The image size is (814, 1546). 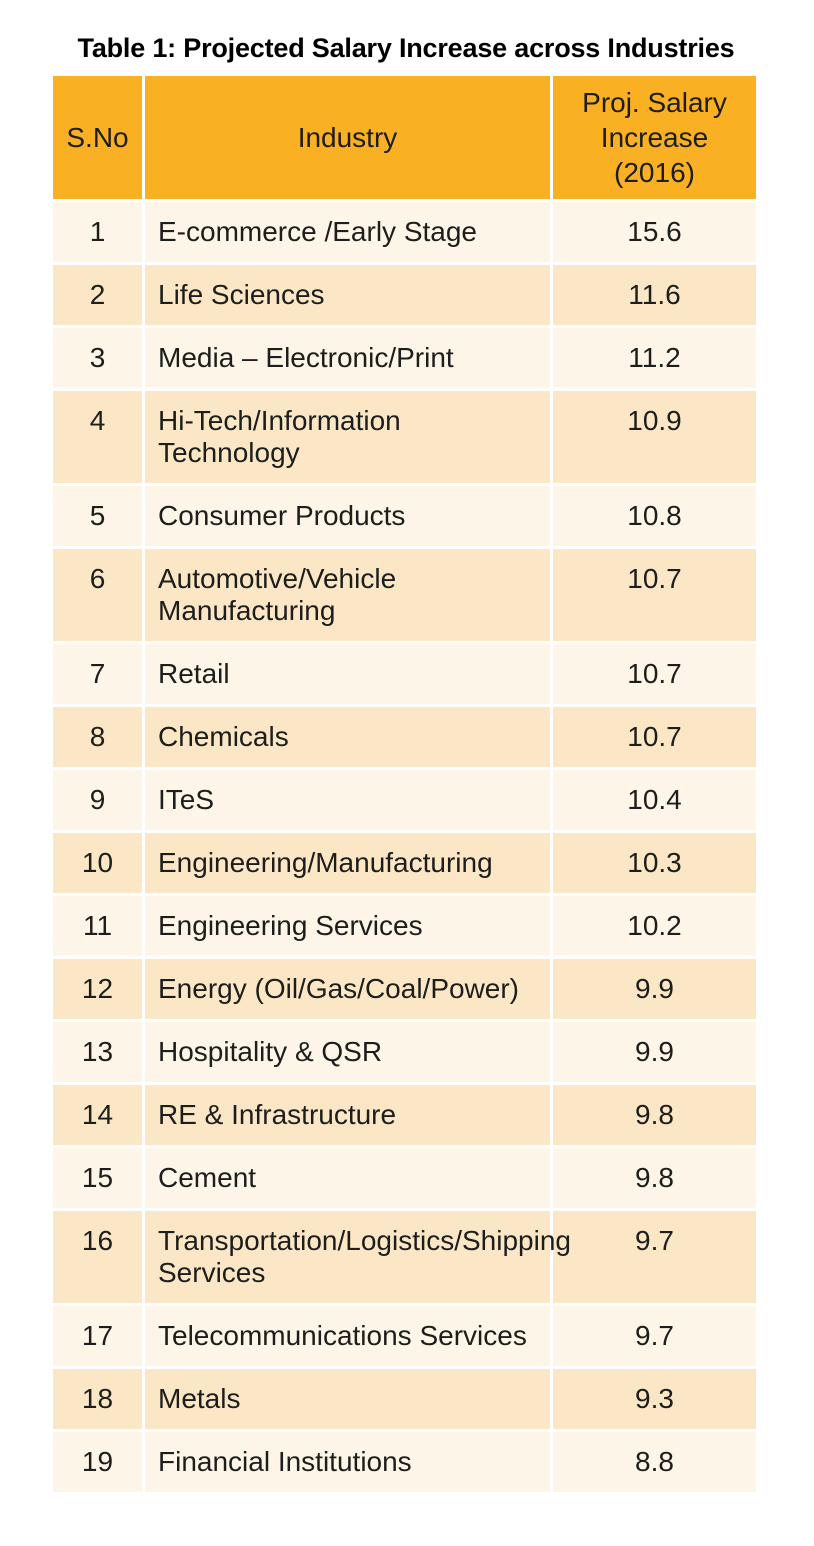 I want to click on cell-industry: Automotive/Vehicle Manufacturing, so click(x=349, y=596).